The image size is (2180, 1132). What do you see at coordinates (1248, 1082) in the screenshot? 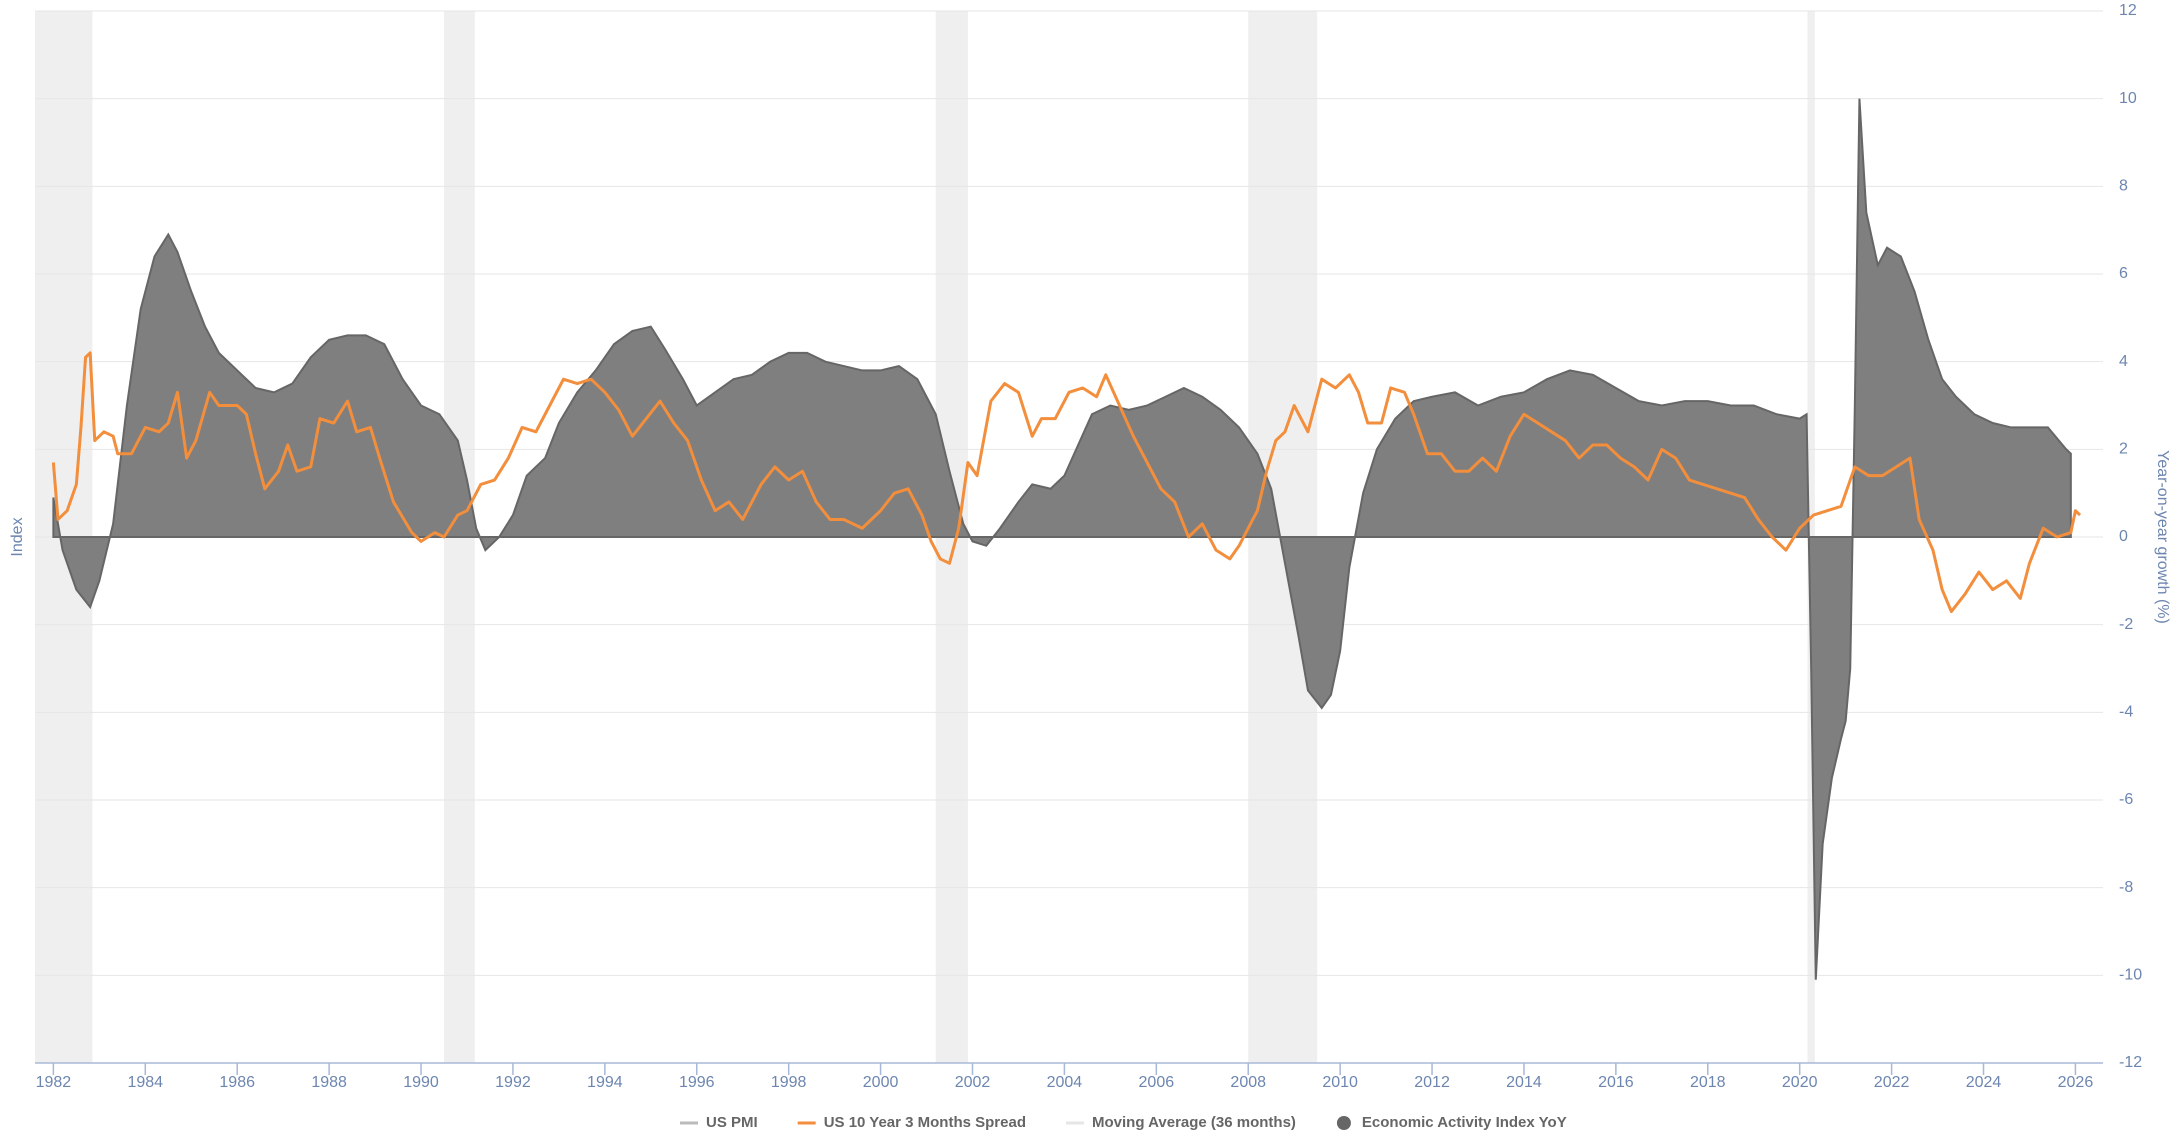
I see `x-tick-label: 2008` at bounding box center [1248, 1082].